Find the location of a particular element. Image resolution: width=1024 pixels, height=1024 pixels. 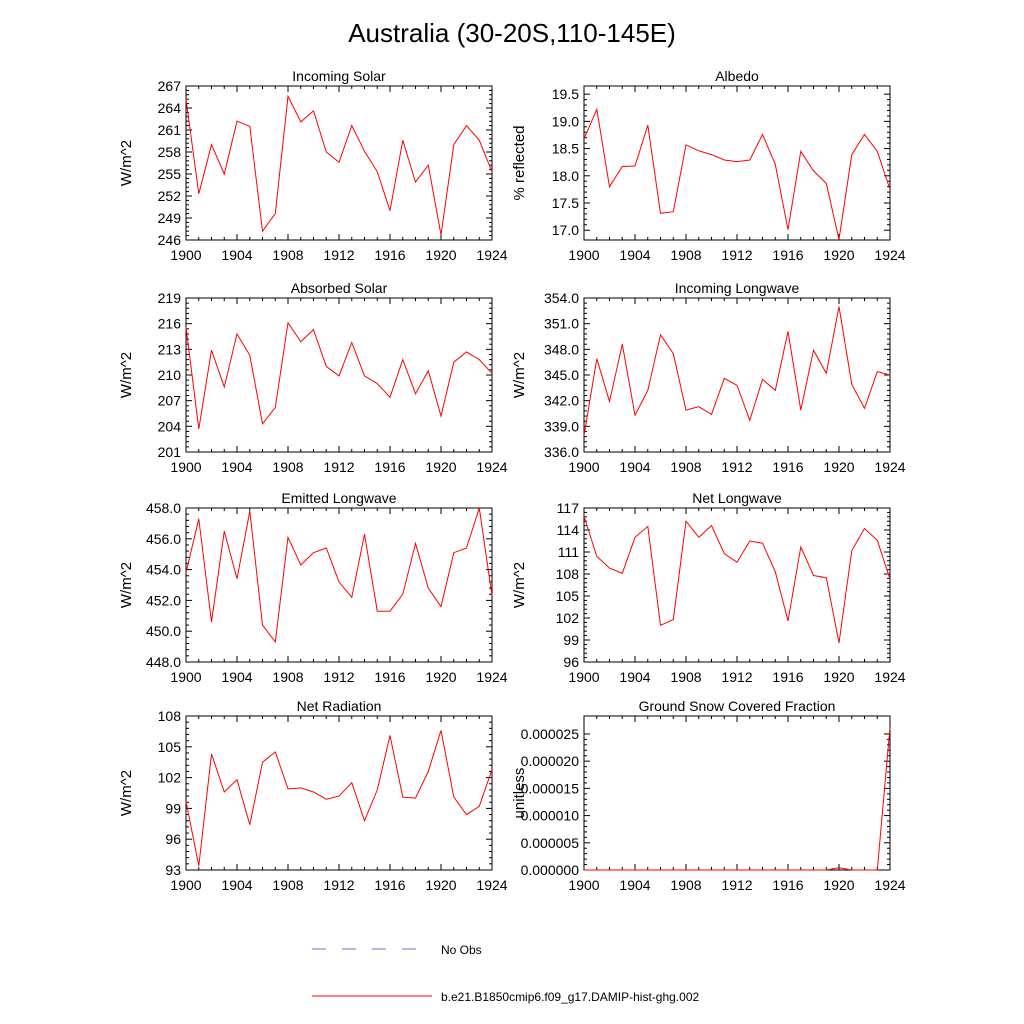

y-tick-label: 18.0 is located at coordinates (565, 176).